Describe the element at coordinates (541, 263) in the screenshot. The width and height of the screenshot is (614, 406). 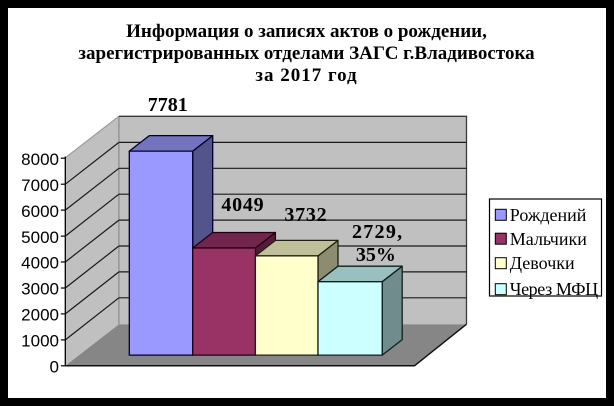
I see `svg-text: Девочки` at that location.